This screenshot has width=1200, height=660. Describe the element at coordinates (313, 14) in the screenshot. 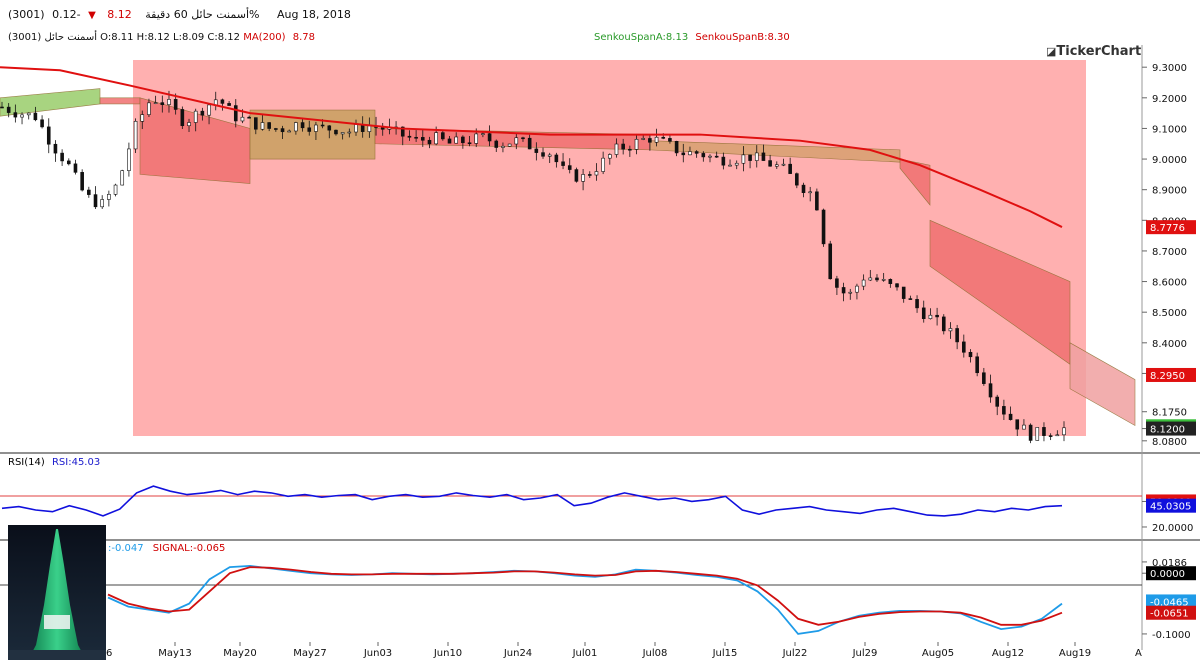

I see `date-label: Aug 18, 2018` at that location.